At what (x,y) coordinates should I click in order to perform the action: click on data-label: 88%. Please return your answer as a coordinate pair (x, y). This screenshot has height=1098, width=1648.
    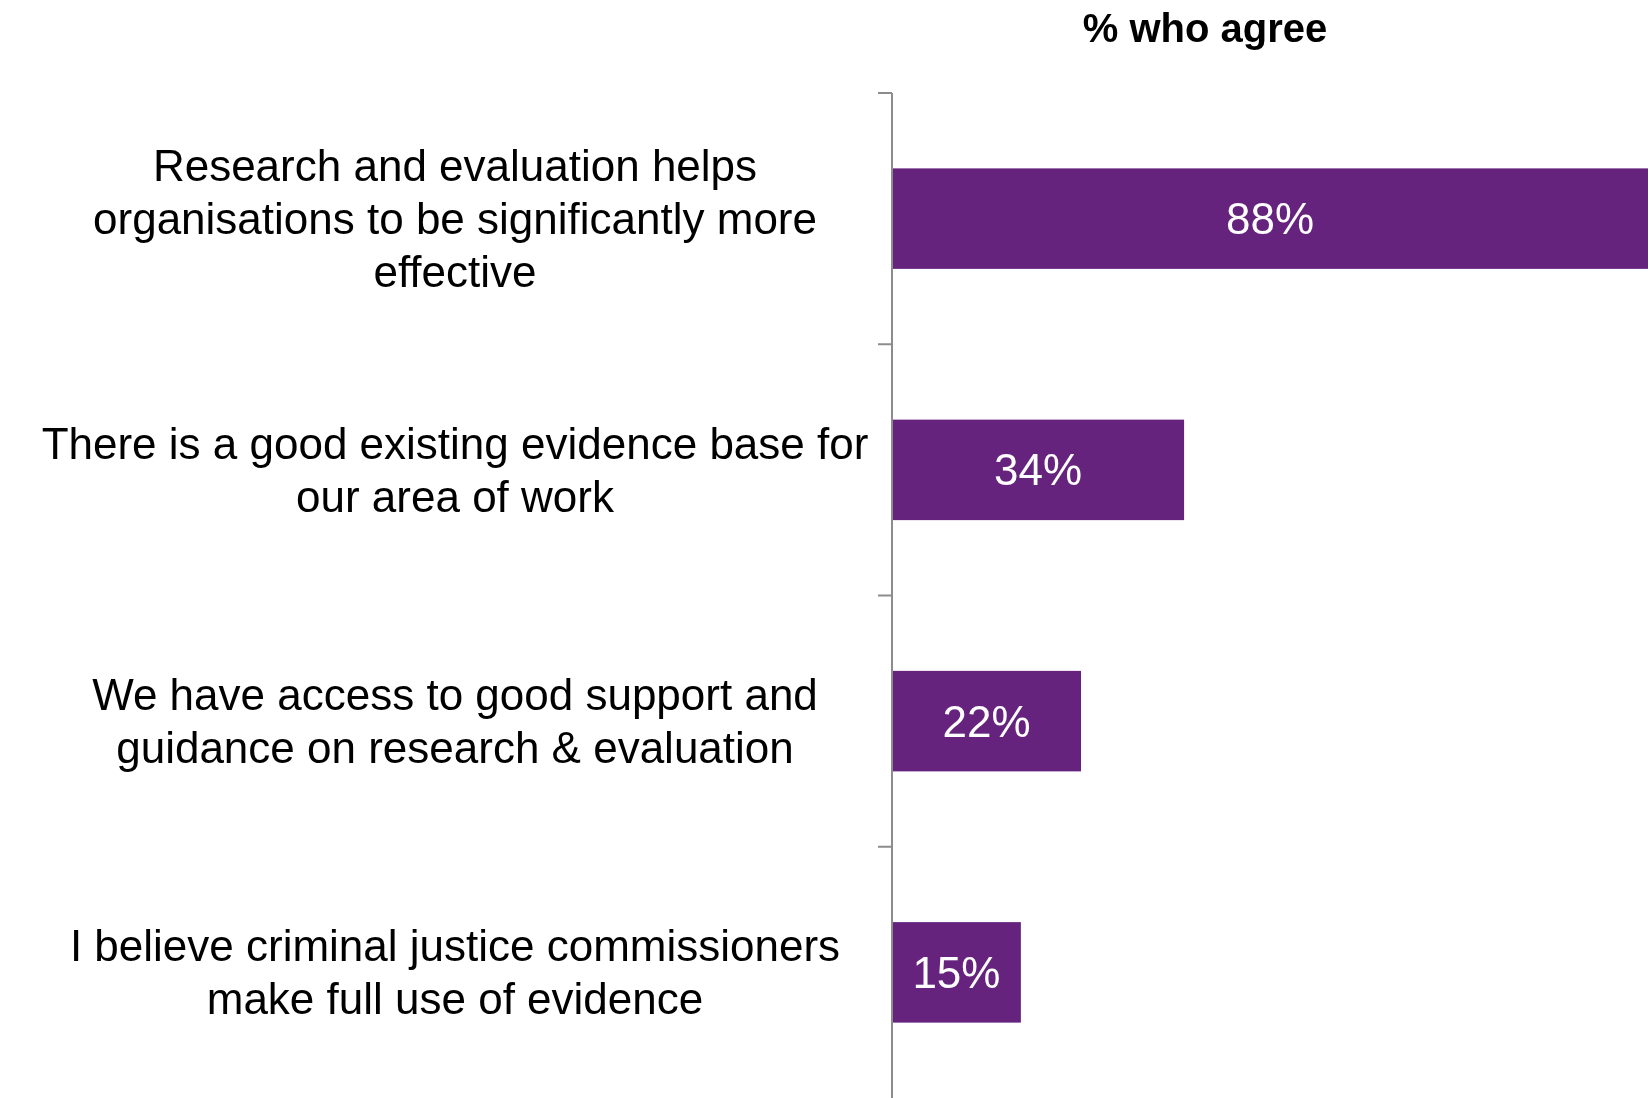
    Looking at the image, I should click on (1270, 219).